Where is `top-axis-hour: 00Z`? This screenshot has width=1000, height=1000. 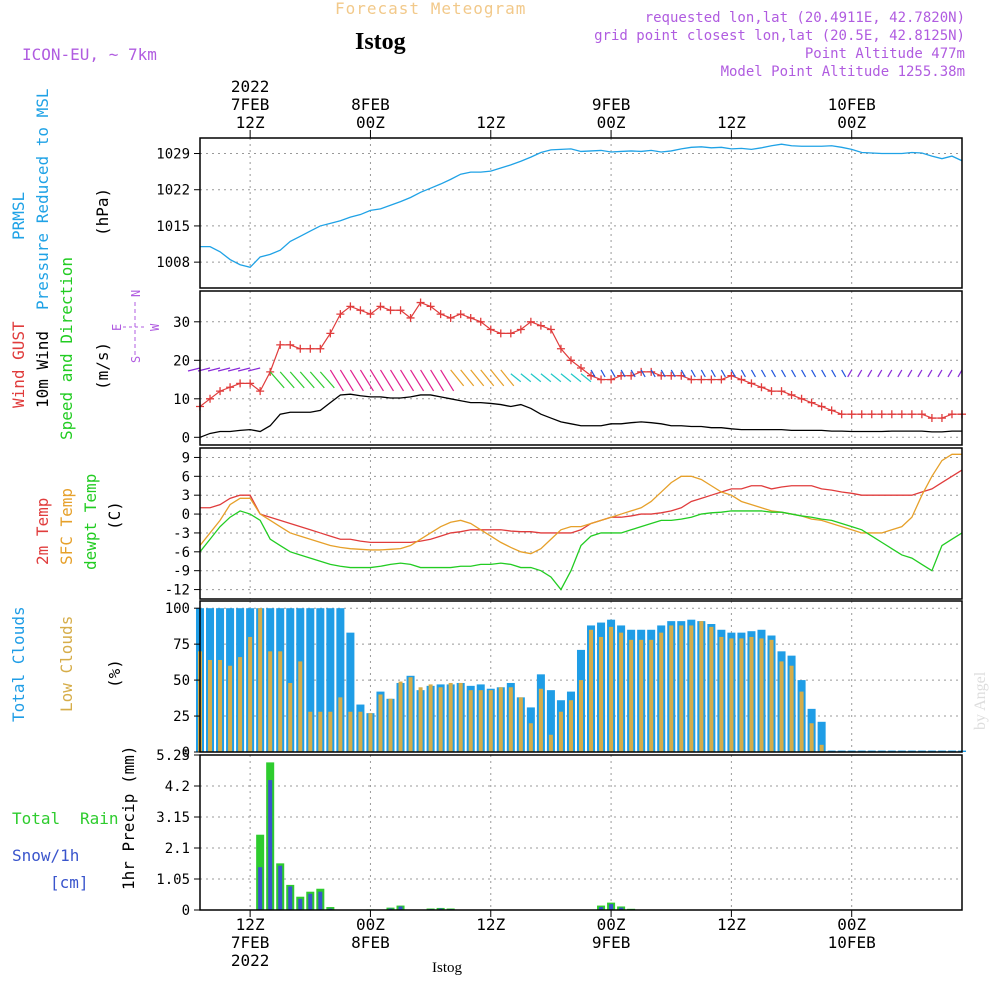
top-axis-hour: 00Z is located at coordinates (370, 122).